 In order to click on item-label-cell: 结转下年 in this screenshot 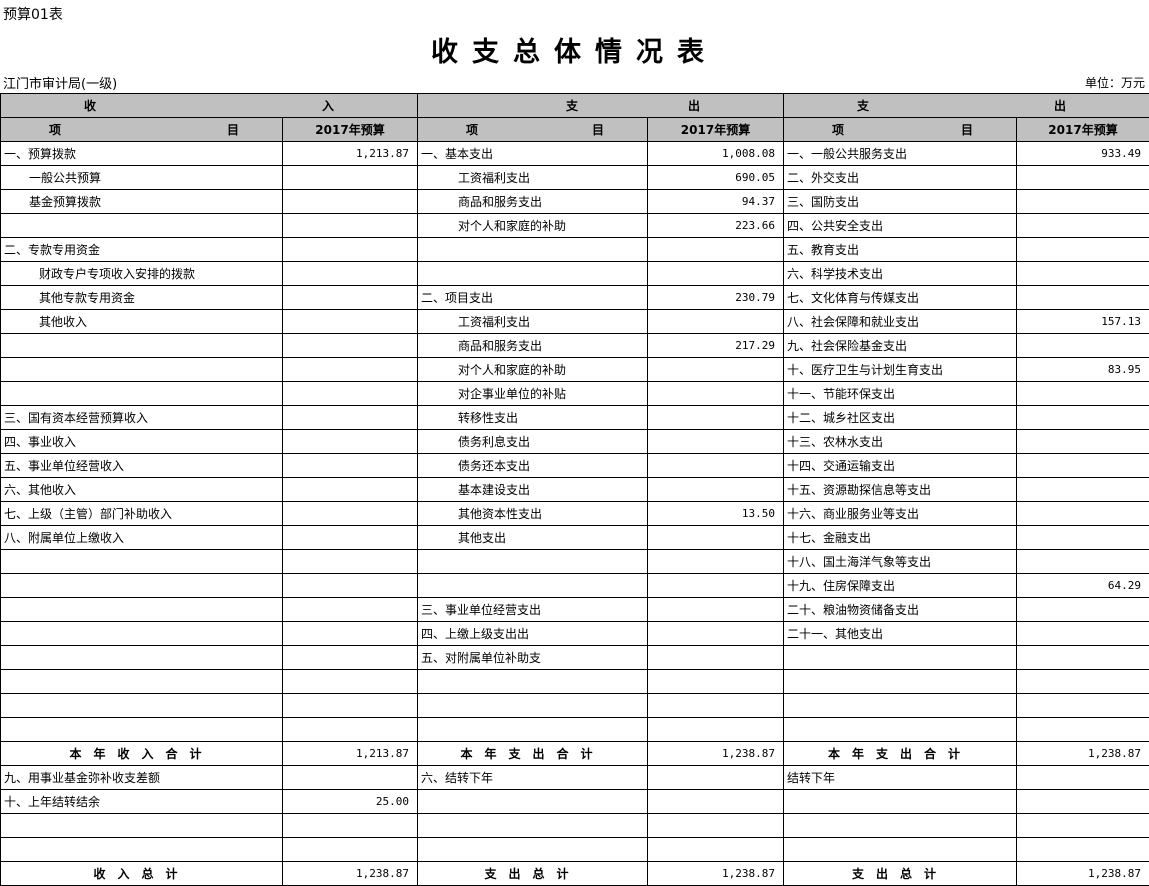, I will do `click(900, 778)`.